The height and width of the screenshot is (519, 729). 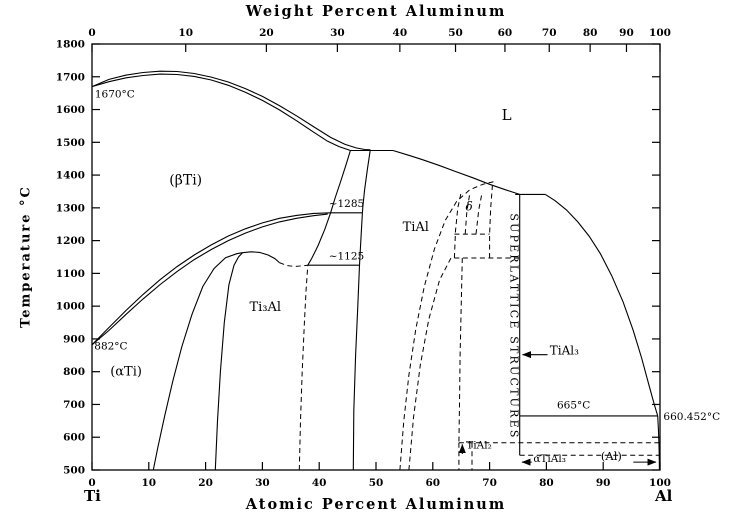 I want to click on label-temp-1670: 1670°C, so click(x=115, y=94).